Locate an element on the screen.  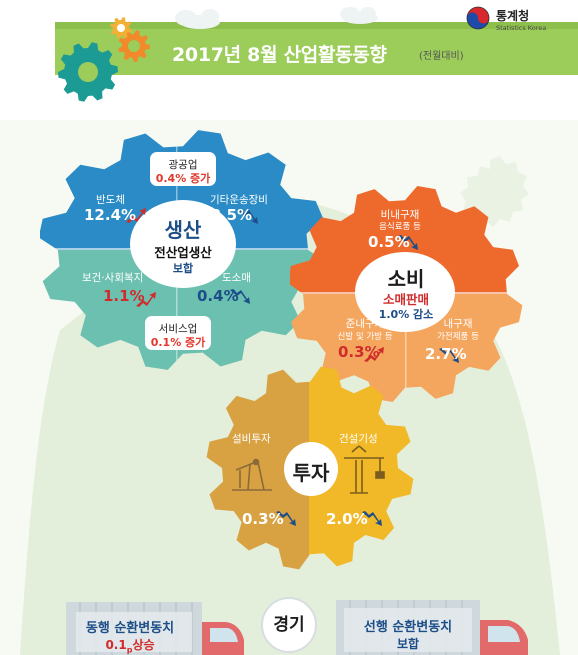
industrial-production-label: 전산업생산 is located at coordinates (183, 252).